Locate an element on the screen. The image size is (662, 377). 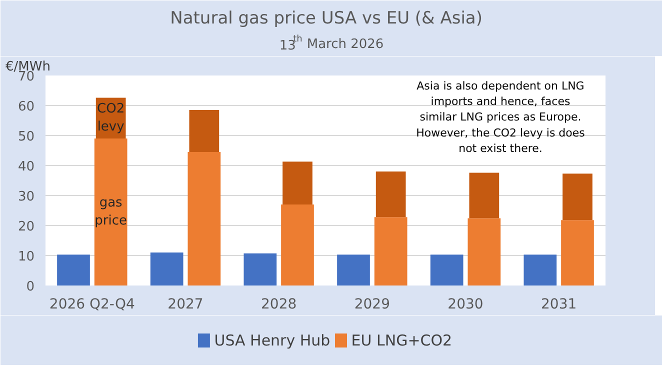
y-tick-label: 70 is located at coordinates (26, 77).